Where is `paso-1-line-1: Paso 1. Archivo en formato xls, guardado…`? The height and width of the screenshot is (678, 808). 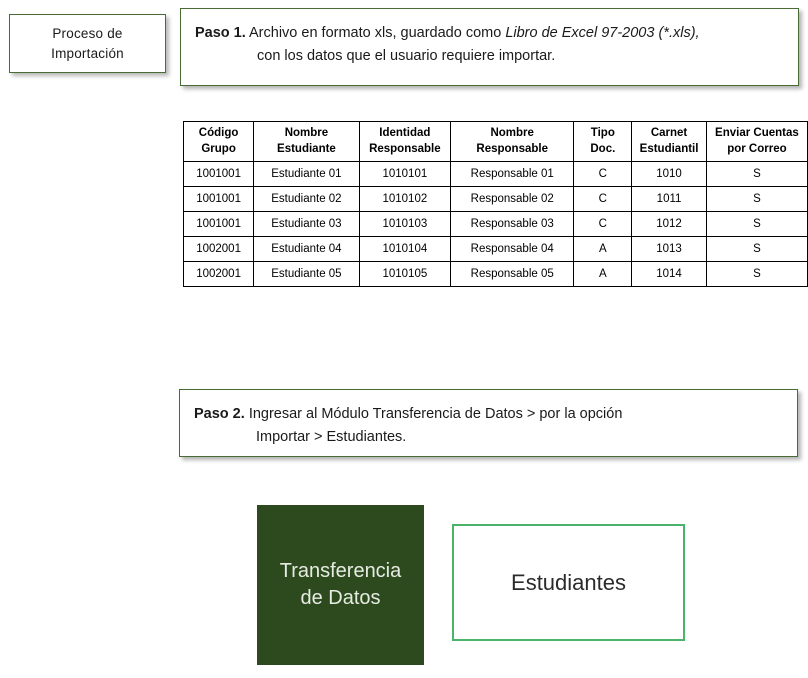
paso-1-line-1: Paso 1. Archivo en formato xls, guardado… is located at coordinates (496, 33).